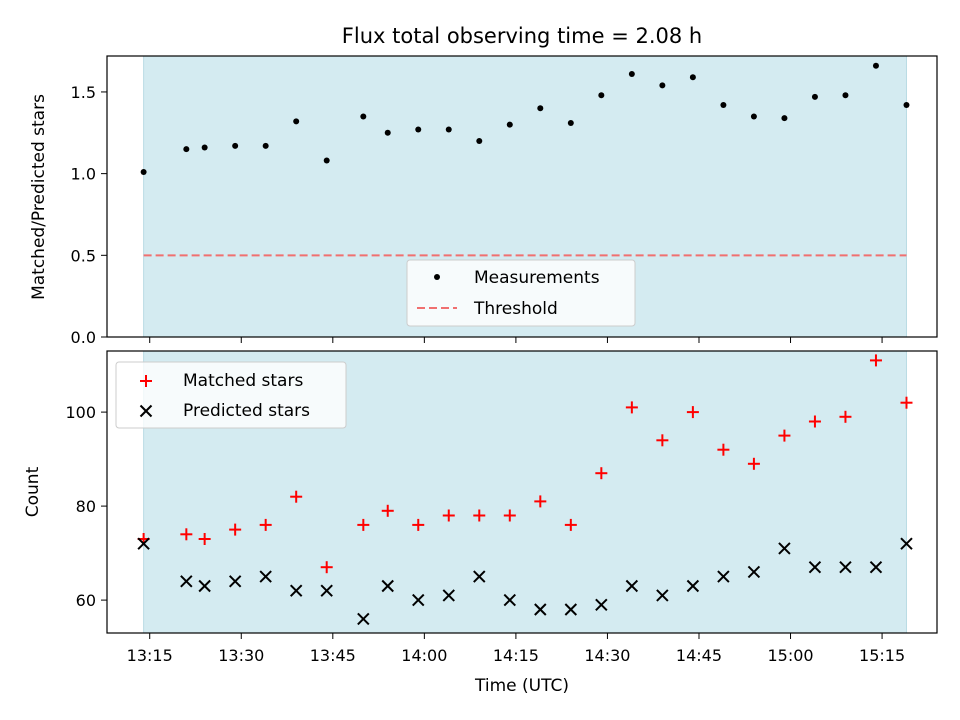 This screenshot has width=960, height=720. I want to click on x-tick-label: 15:00, so click(790, 655).